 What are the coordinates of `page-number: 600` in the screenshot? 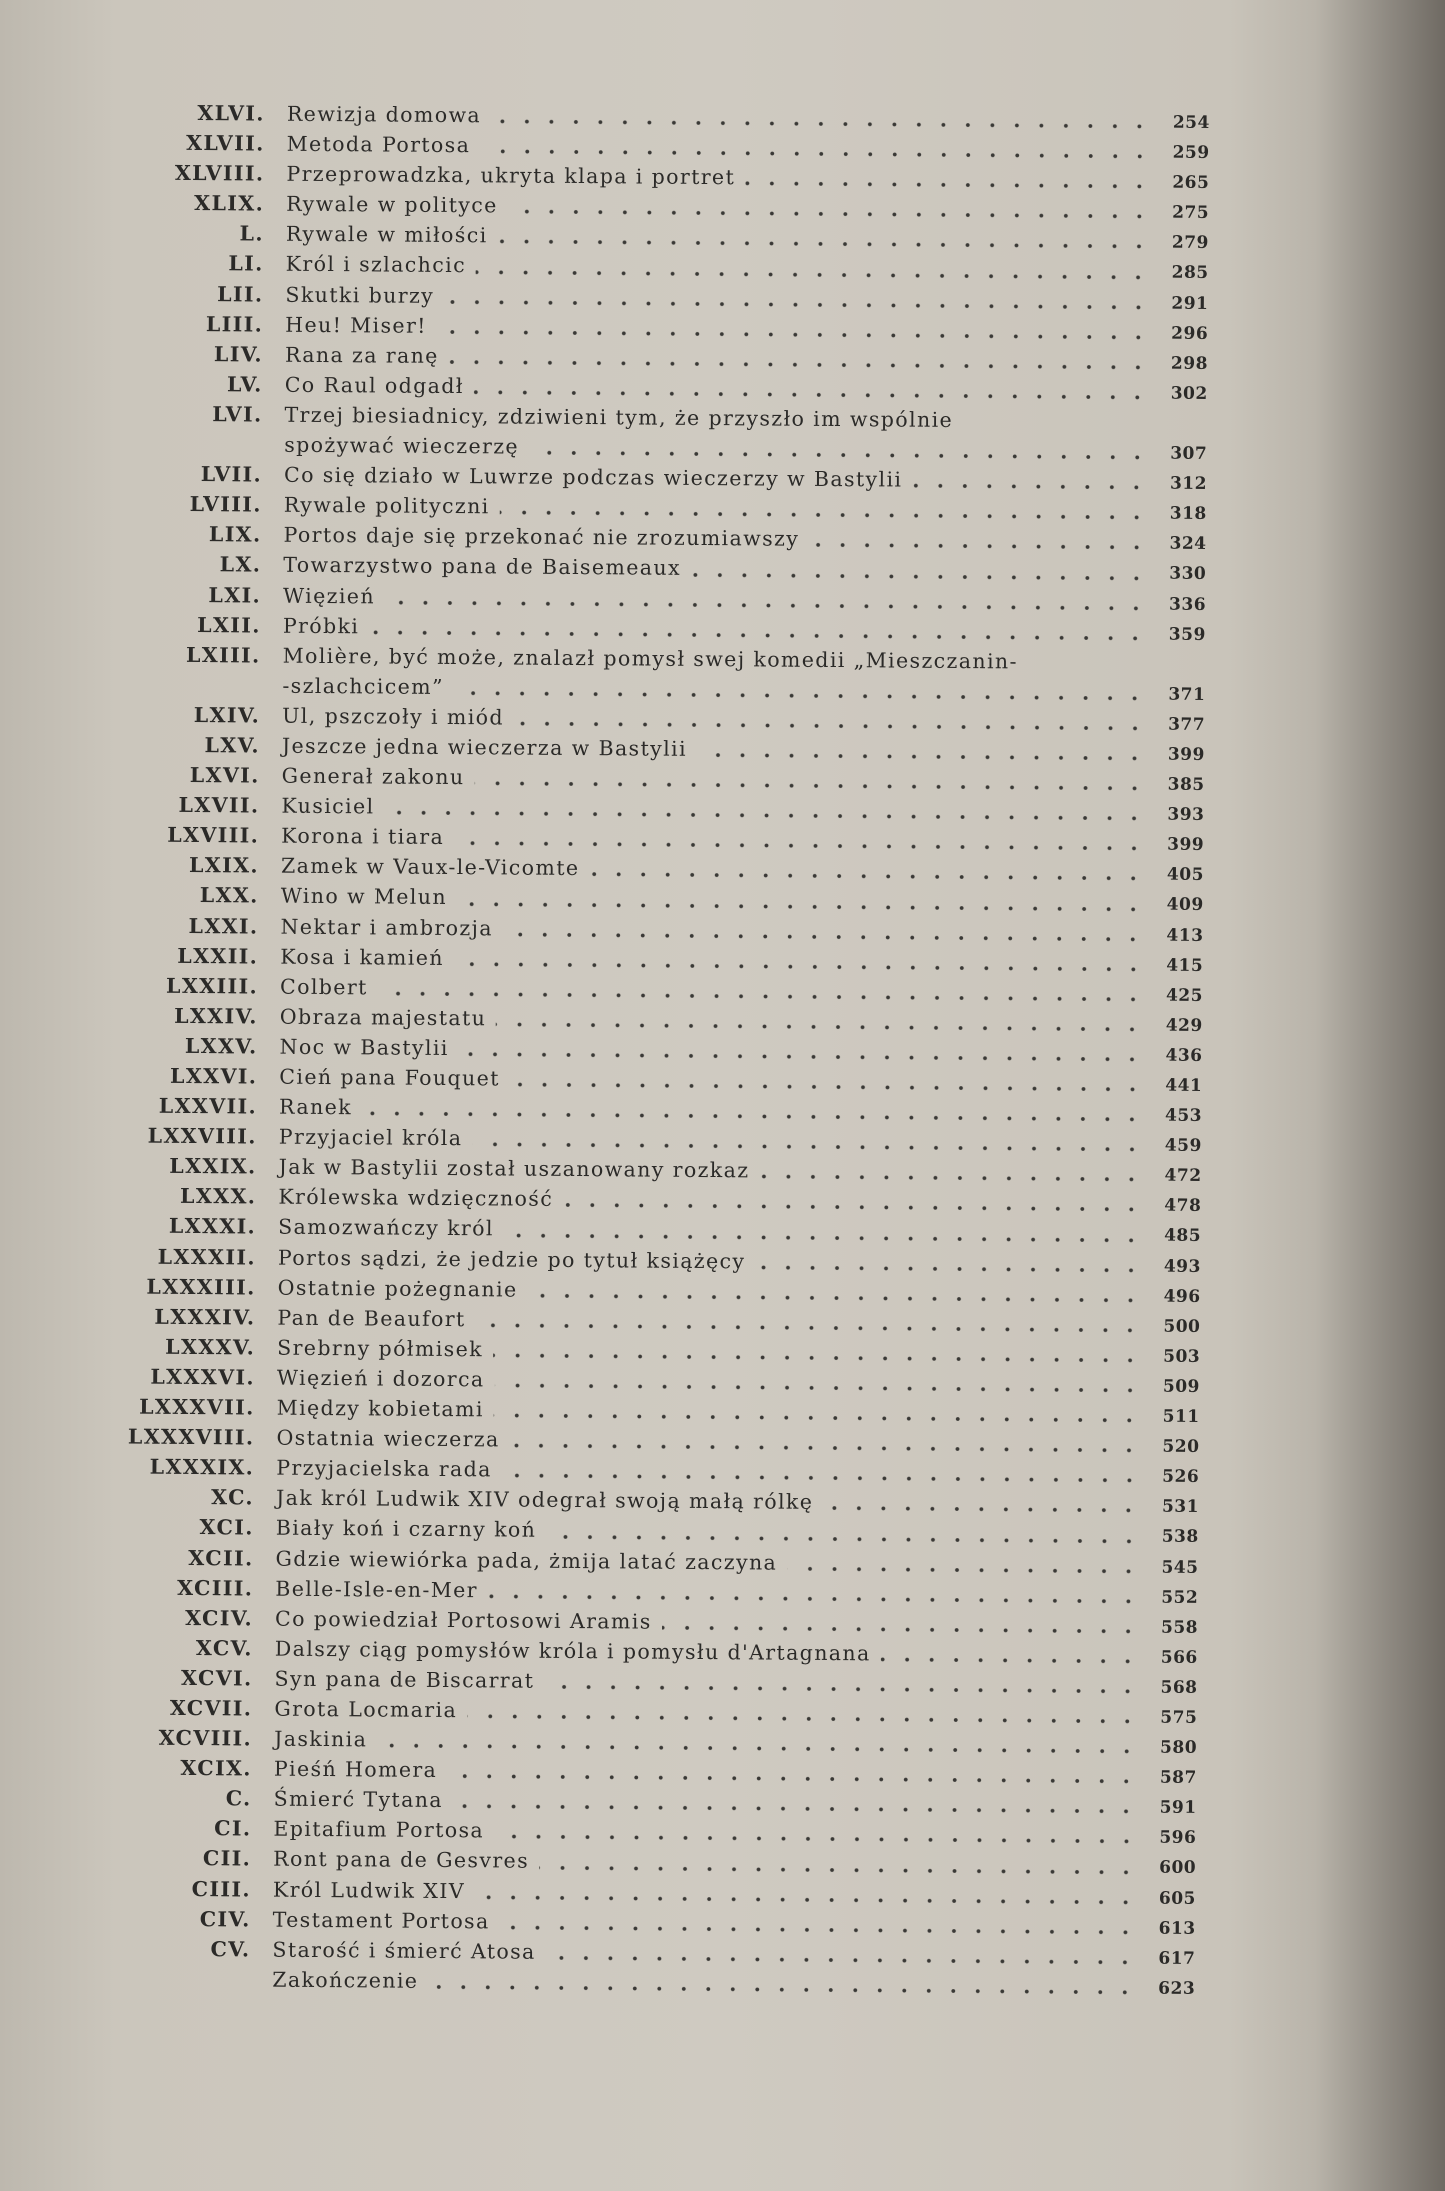 It's located at (1178, 1868).